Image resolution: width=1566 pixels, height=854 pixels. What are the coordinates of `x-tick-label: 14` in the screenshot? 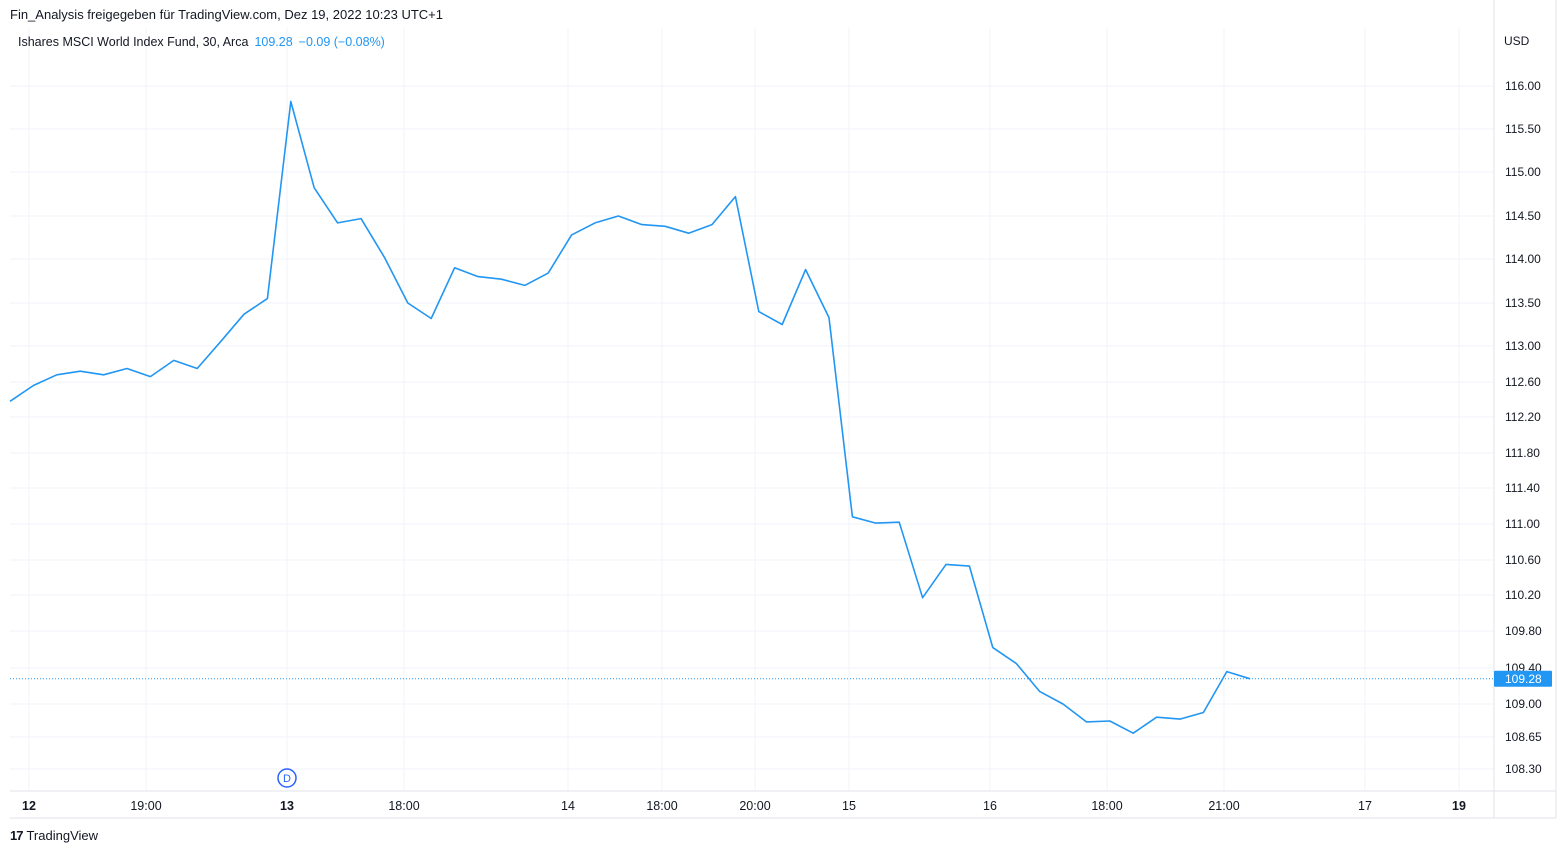 It's located at (568, 806).